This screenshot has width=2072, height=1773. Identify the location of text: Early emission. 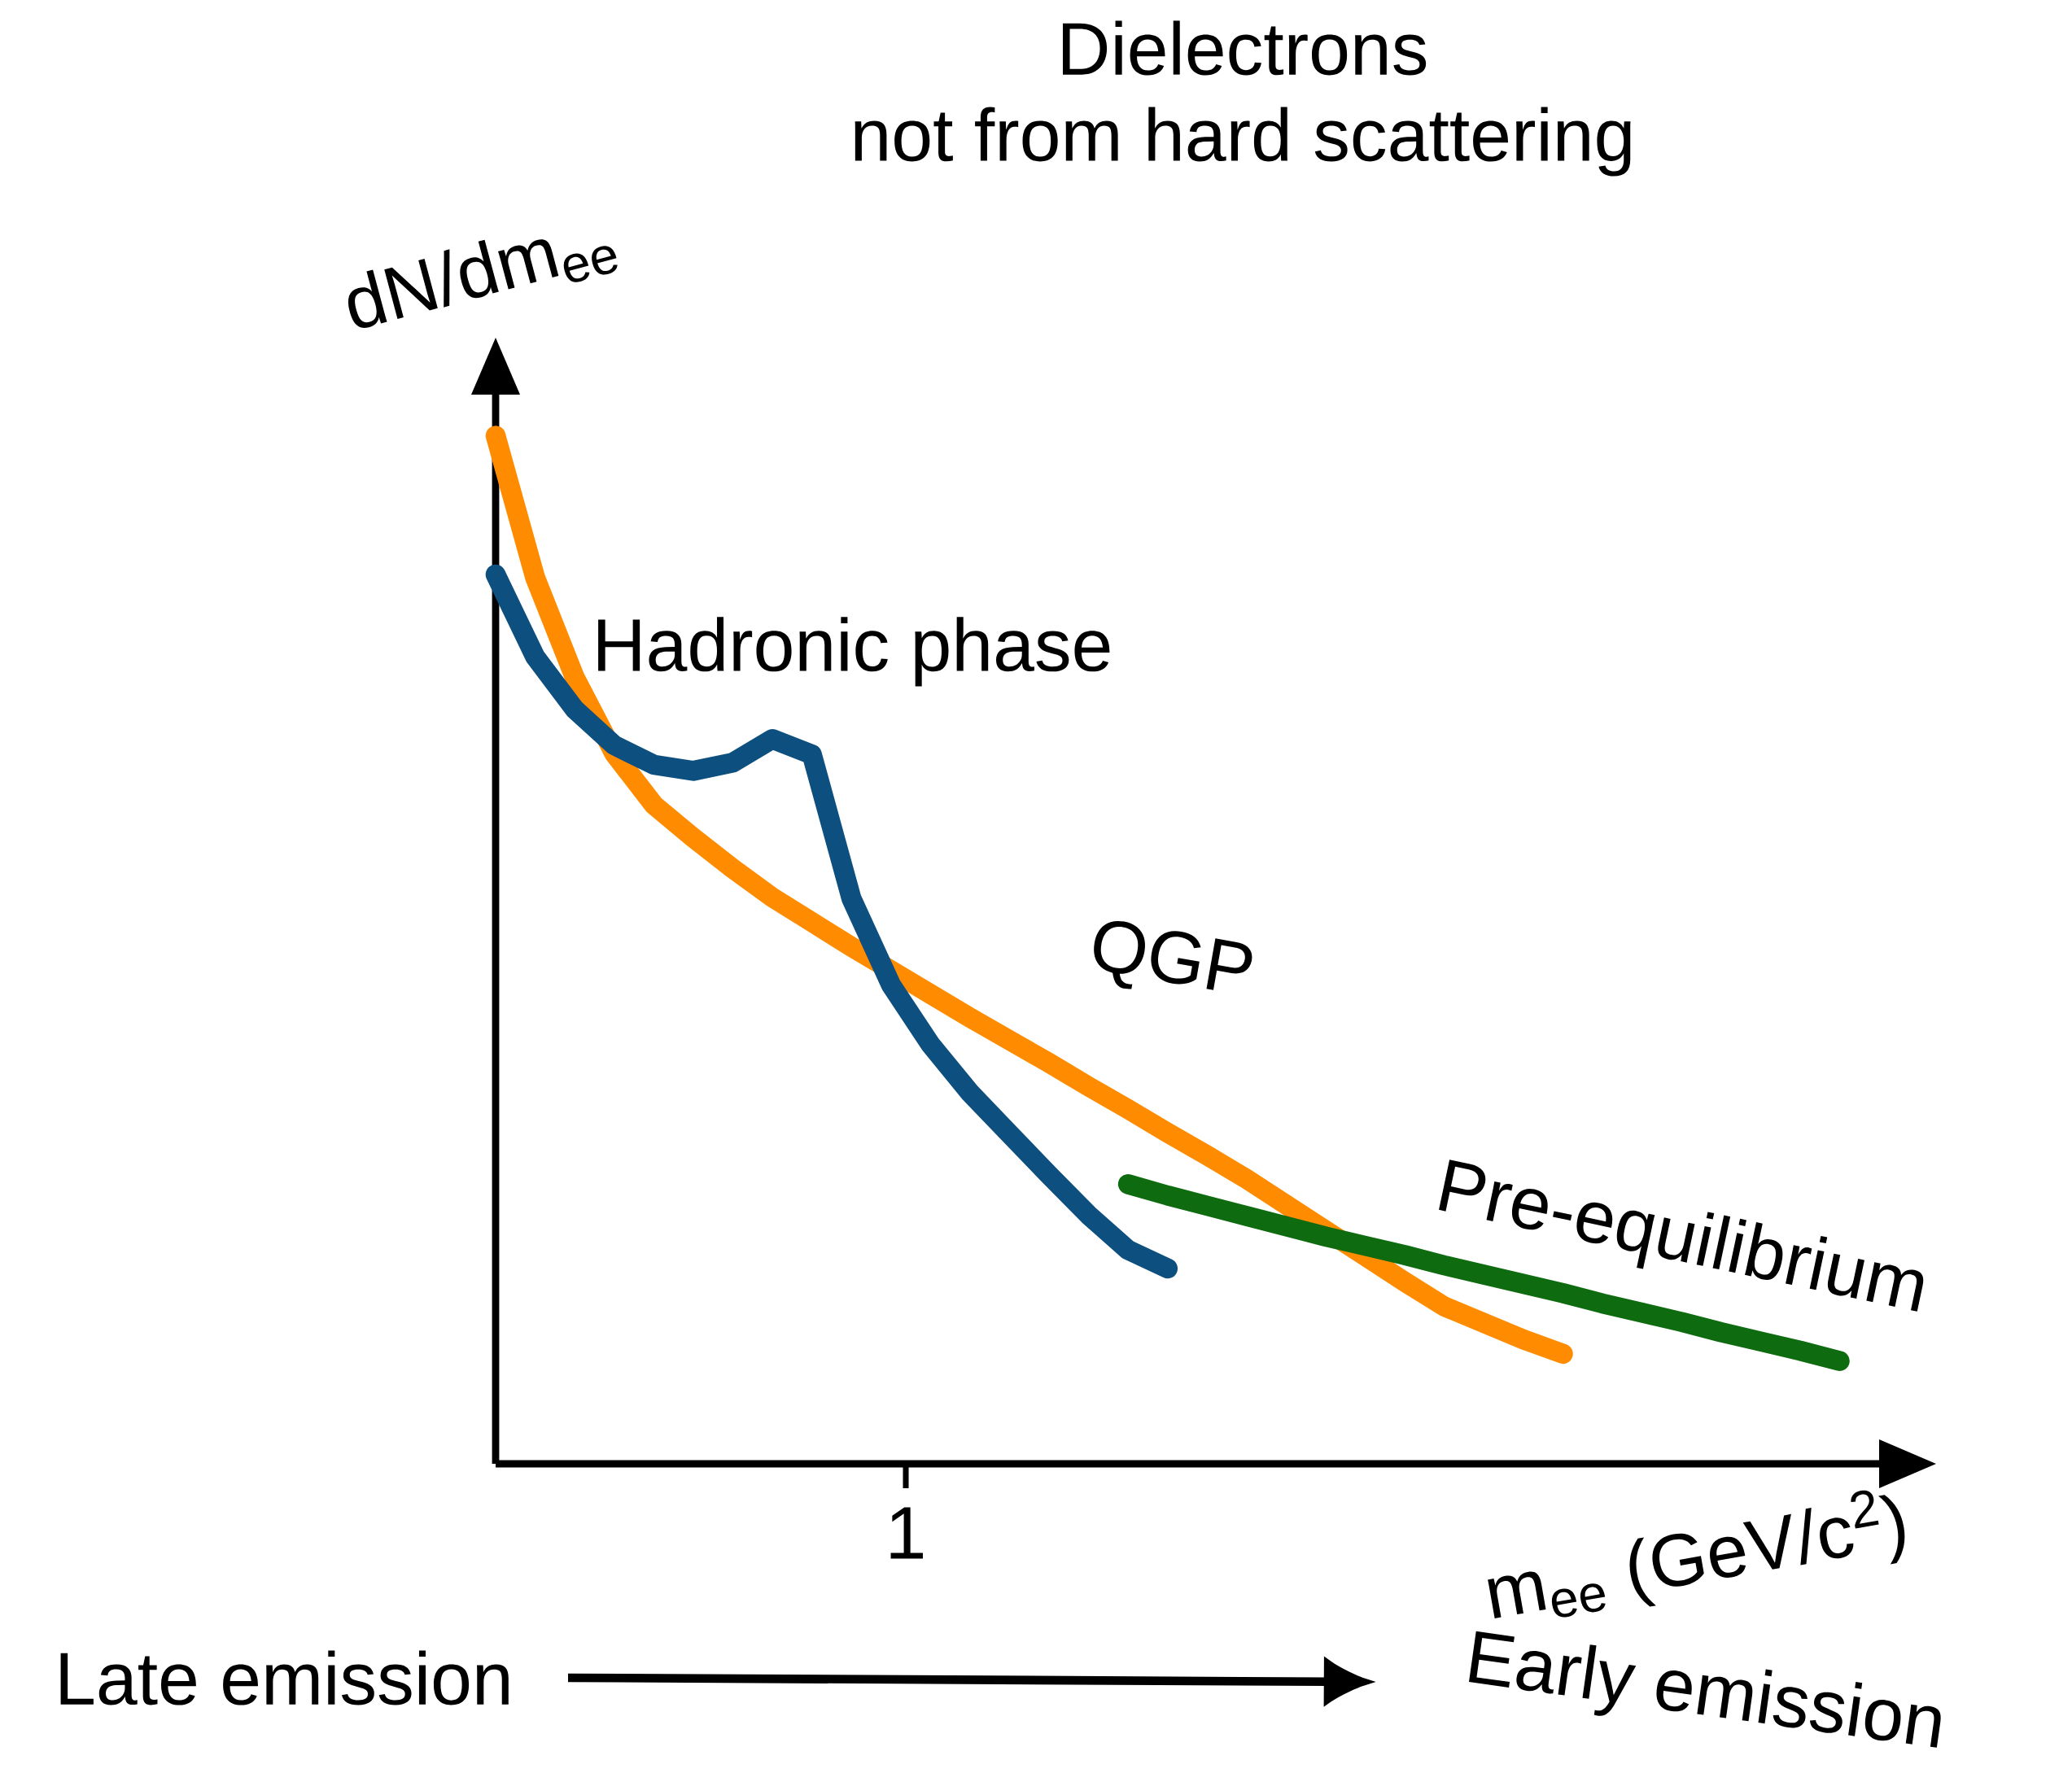
(1705, 1689).